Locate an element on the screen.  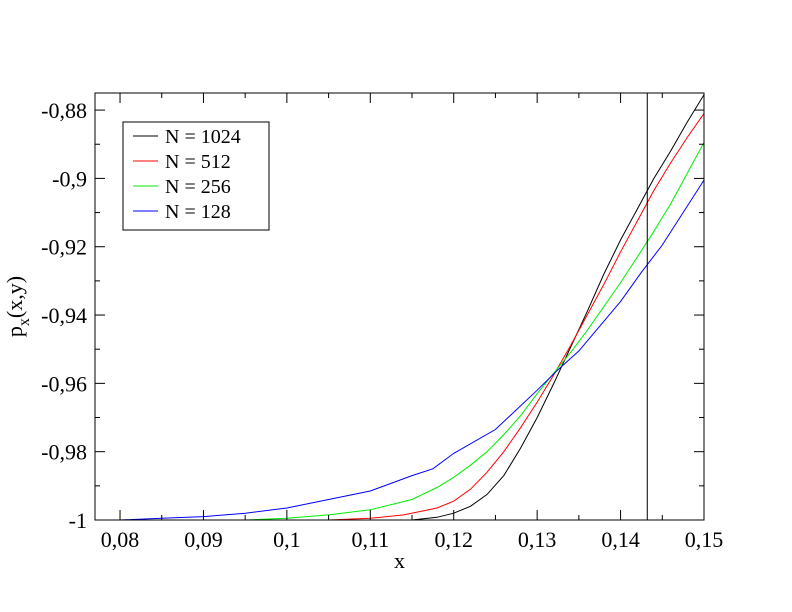
y-axis-title-base: p is located at coordinates (14, 331).